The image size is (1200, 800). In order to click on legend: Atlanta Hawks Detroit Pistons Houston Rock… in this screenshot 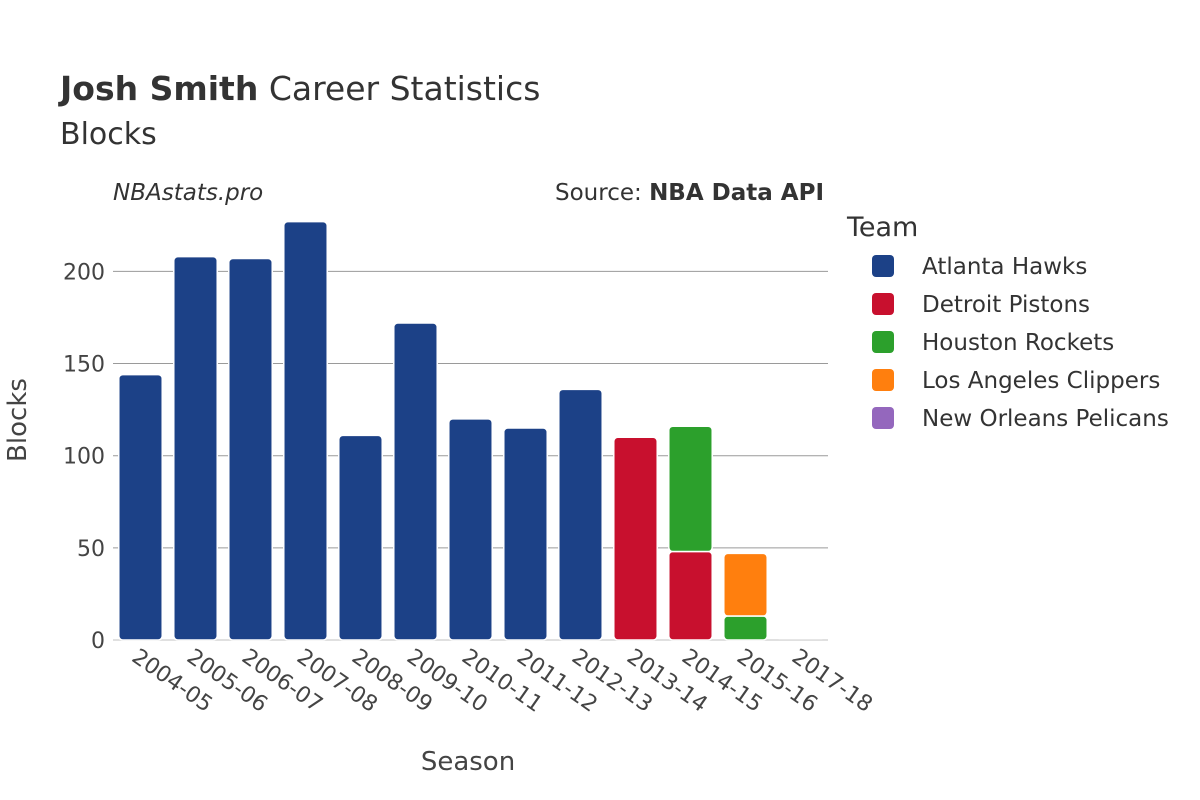, I will do `click(1020, 343)`.